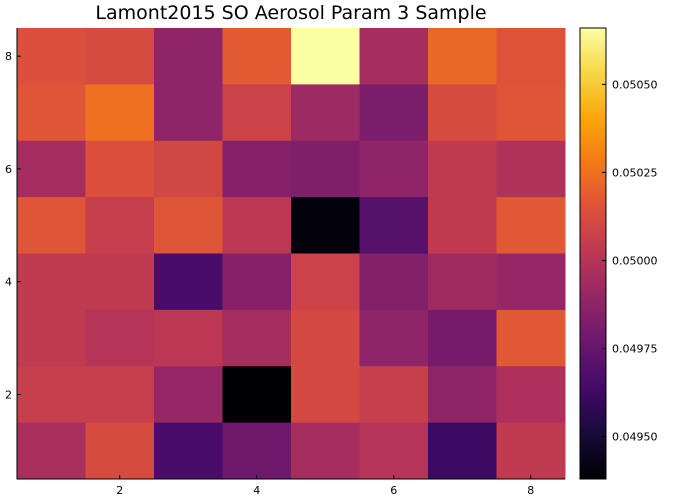 This screenshot has height=500, width=700. I want to click on y-tick-label-6: 6, so click(8, 169).